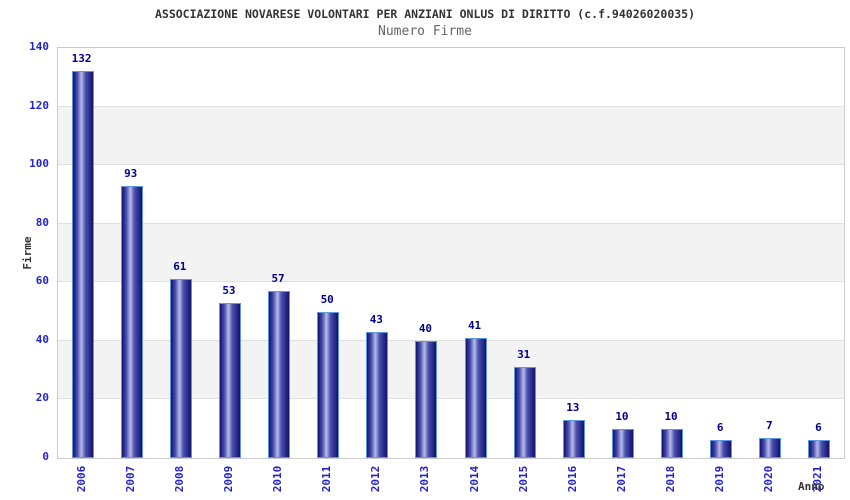 The image size is (850, 500). I want to click on y-tick-label: 60, so click(42, 281).